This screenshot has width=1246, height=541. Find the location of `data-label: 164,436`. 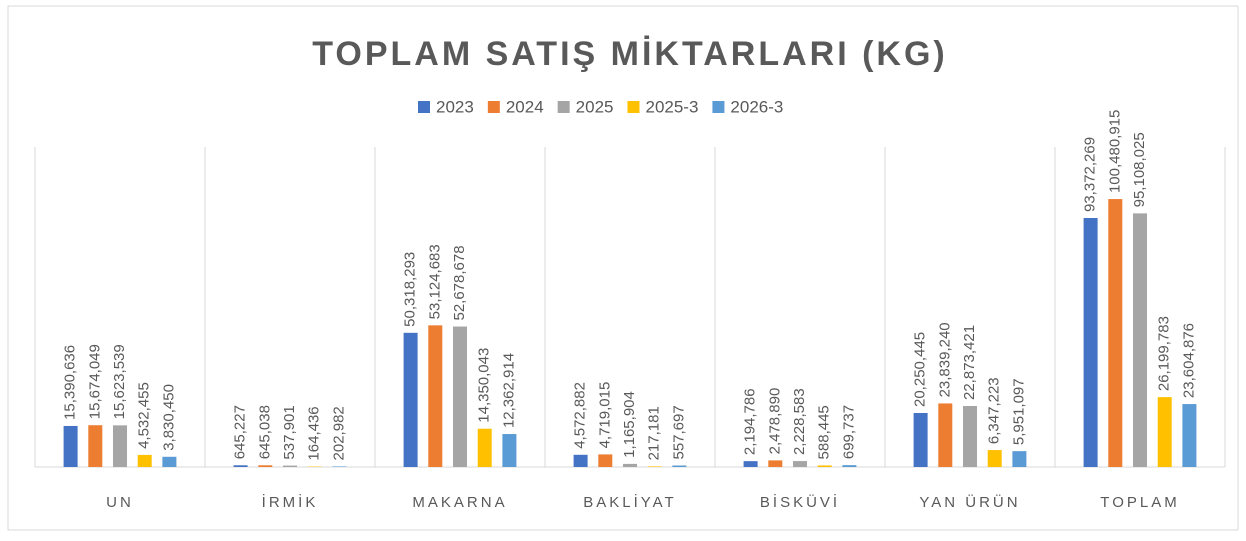

data-label: 164,436 is located at coordinates (314, 433).